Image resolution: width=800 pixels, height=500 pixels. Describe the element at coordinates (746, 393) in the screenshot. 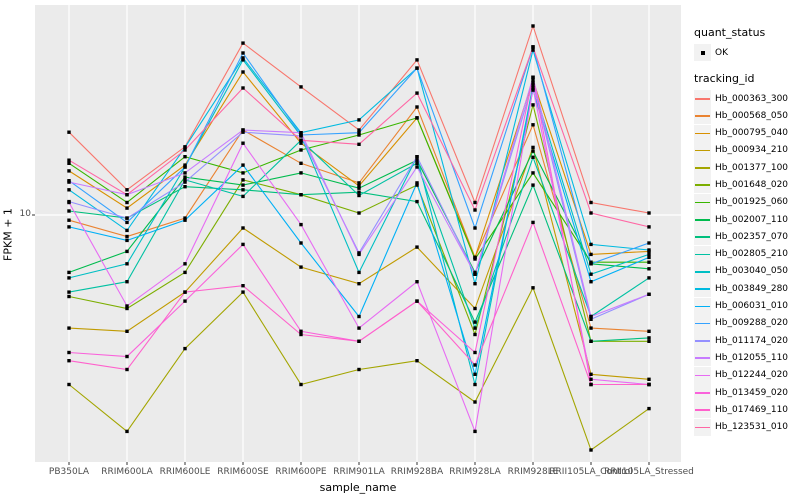

I see `legend-item: Hb_013459_020` at that location.